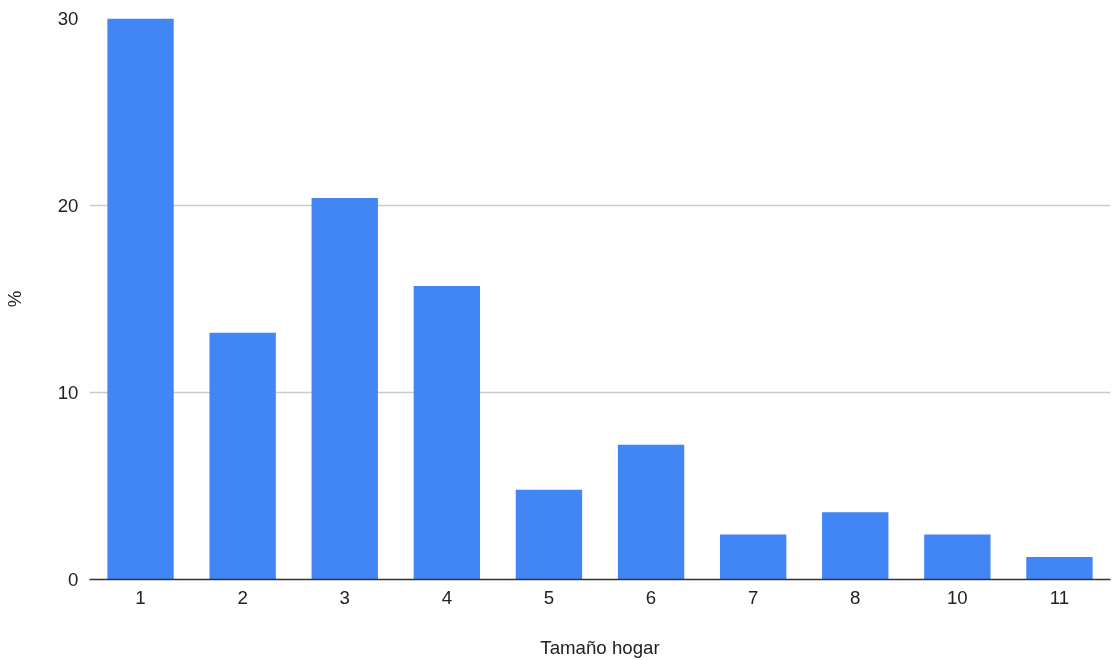  Describe the element at coordinates (68, 392) in the screenshot. I see `y-tick-label: 10` at that location.